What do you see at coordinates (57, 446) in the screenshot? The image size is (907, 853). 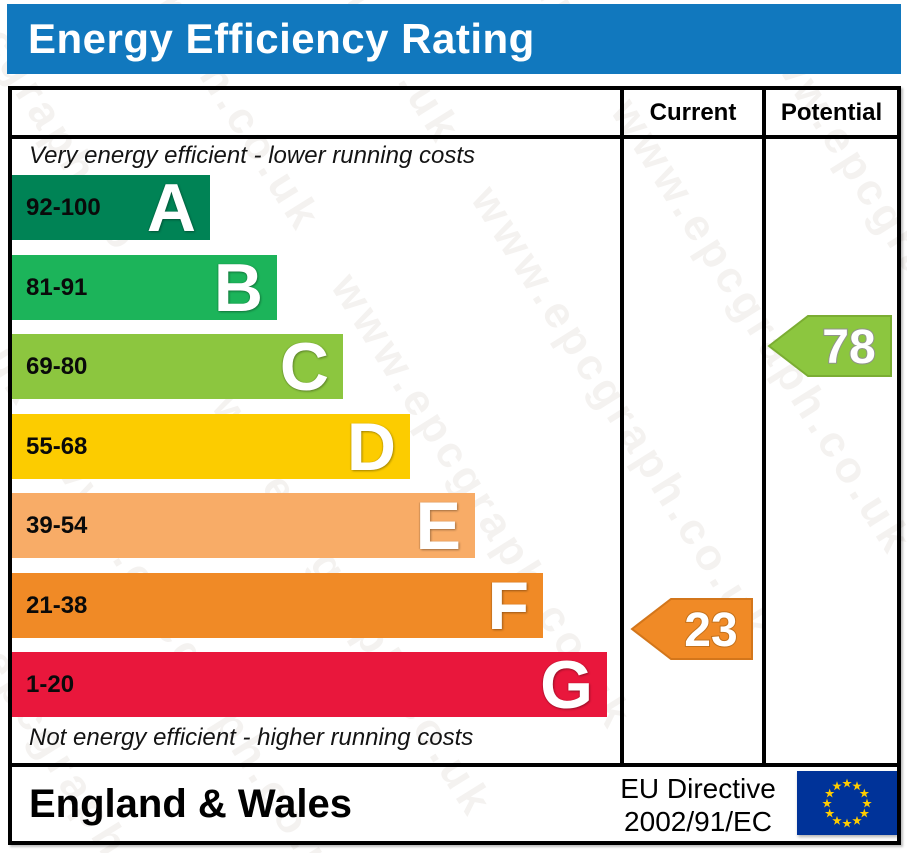 I see `band-d-range: 55-68` at bounding box center [57, 446].